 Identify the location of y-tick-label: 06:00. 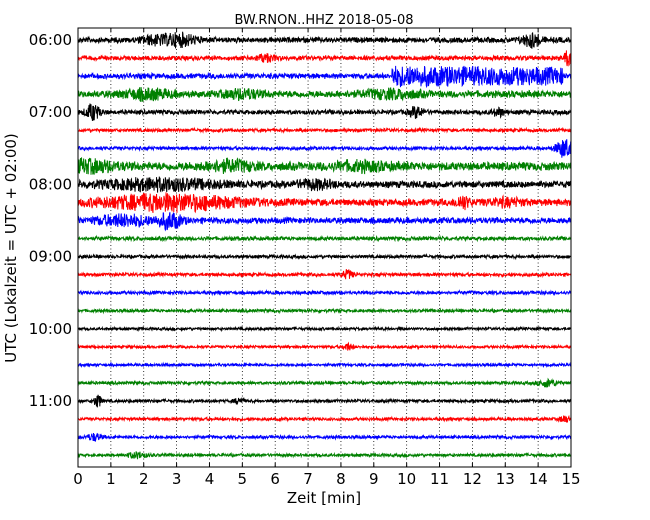
(50, 40).